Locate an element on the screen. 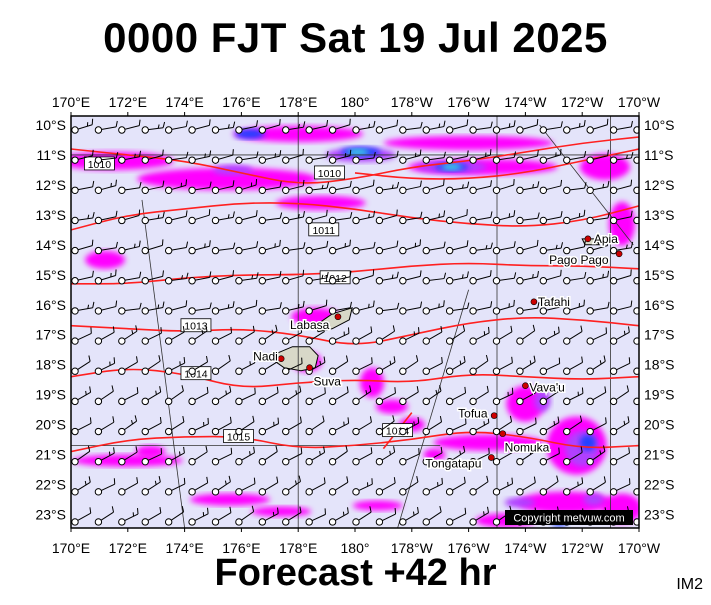 This screenshot has height=605, width=711. lat-label-left: 17°S is located at coordinates (50, 335).